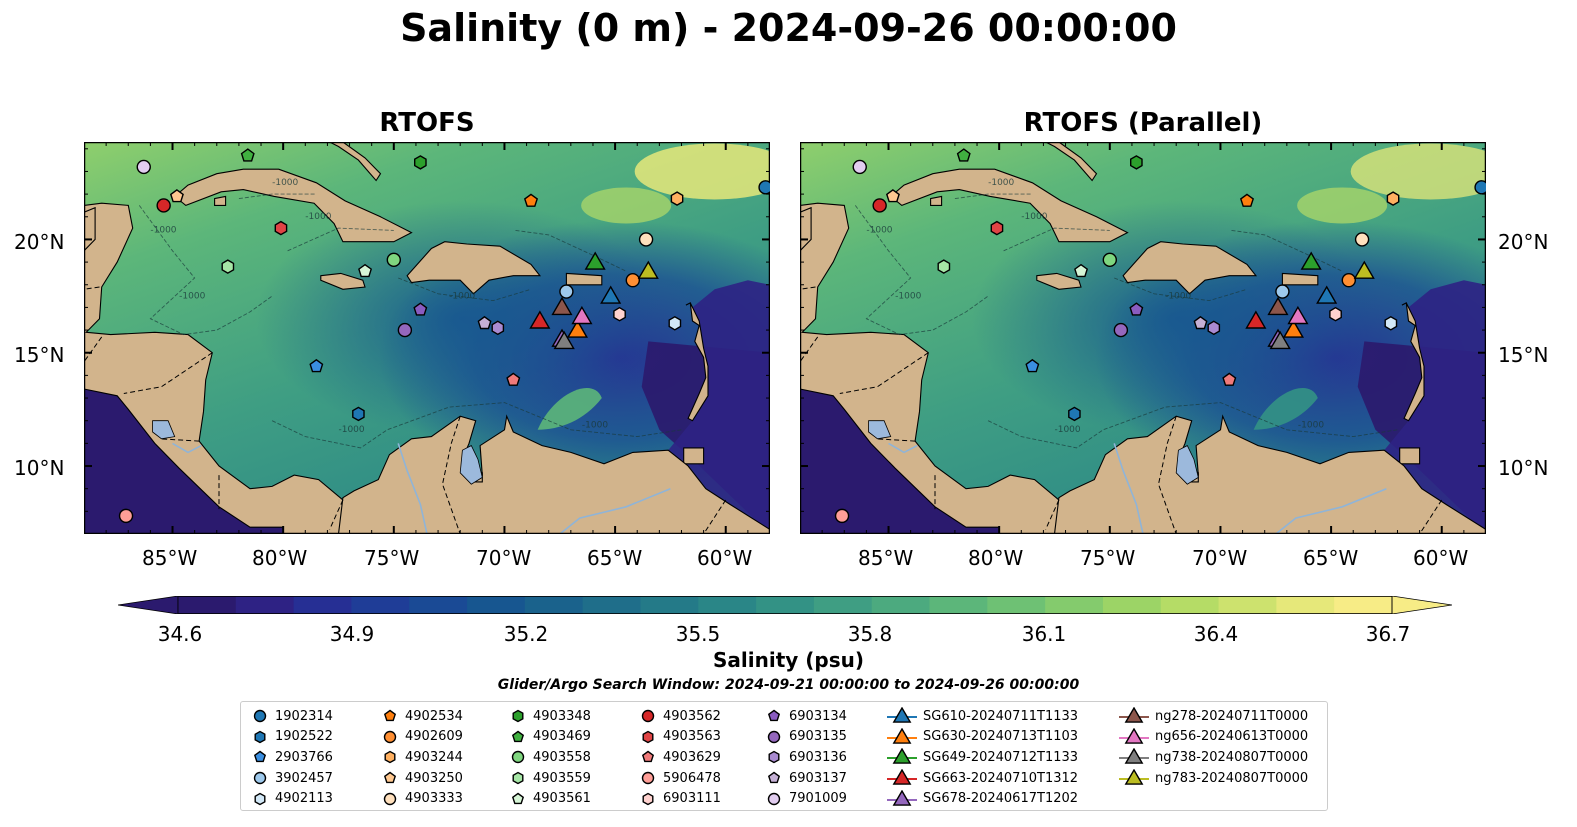 The height and width of the screenshot is (827, 1577). Describe the element at coordinates (1280, 340) in the screenshot. I see `marker-ng738-20240807t0000` at that location.